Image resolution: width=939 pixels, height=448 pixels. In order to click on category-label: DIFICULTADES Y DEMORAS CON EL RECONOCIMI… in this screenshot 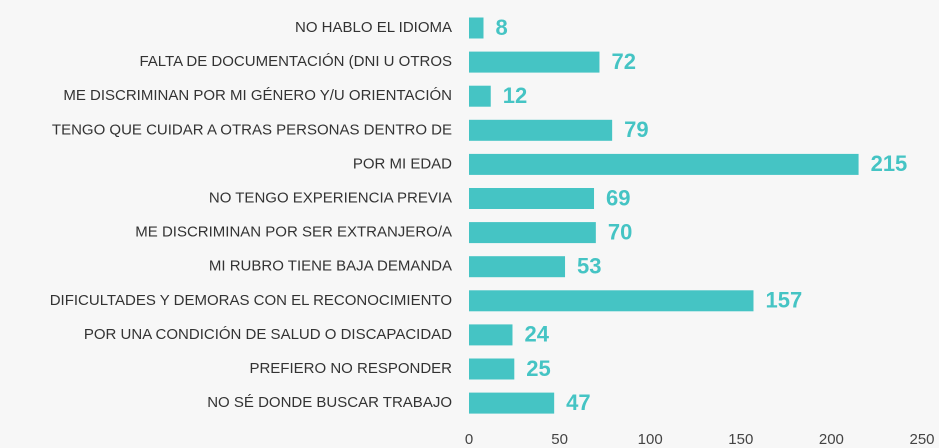, I will do `click(251, 300)`.